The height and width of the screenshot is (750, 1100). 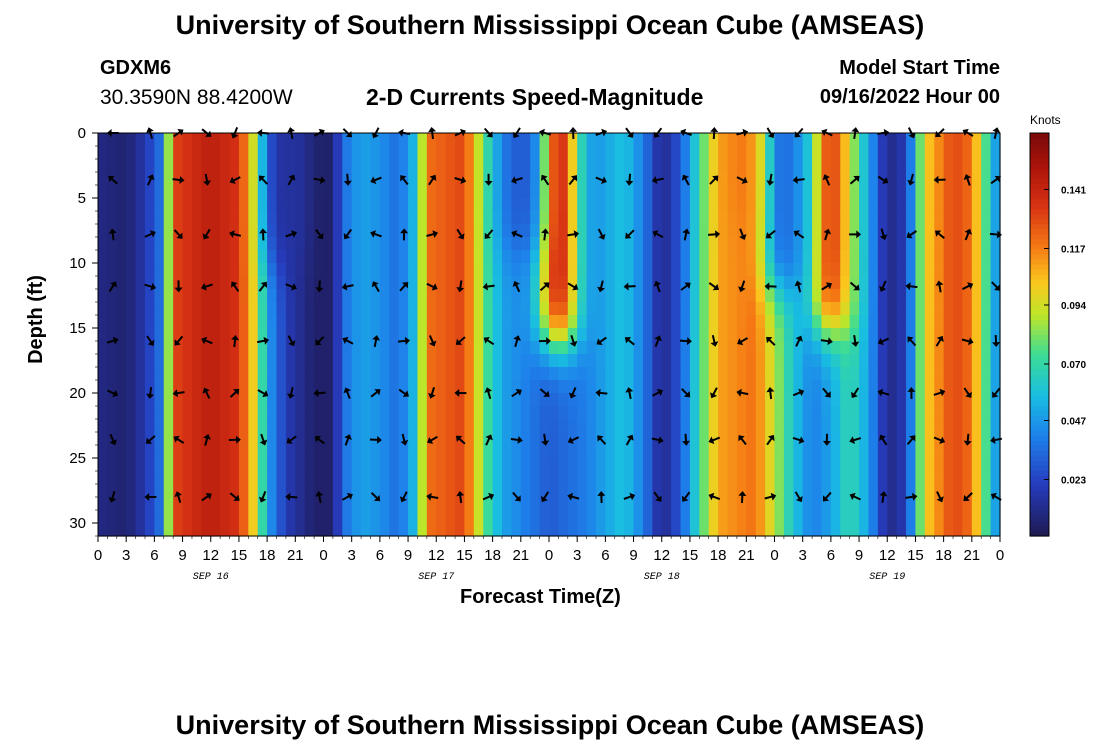 What do you see at coordinates (267, 555) in the screenshot?
I see `x-tick-label: 18` at bounding box center [267, 555].